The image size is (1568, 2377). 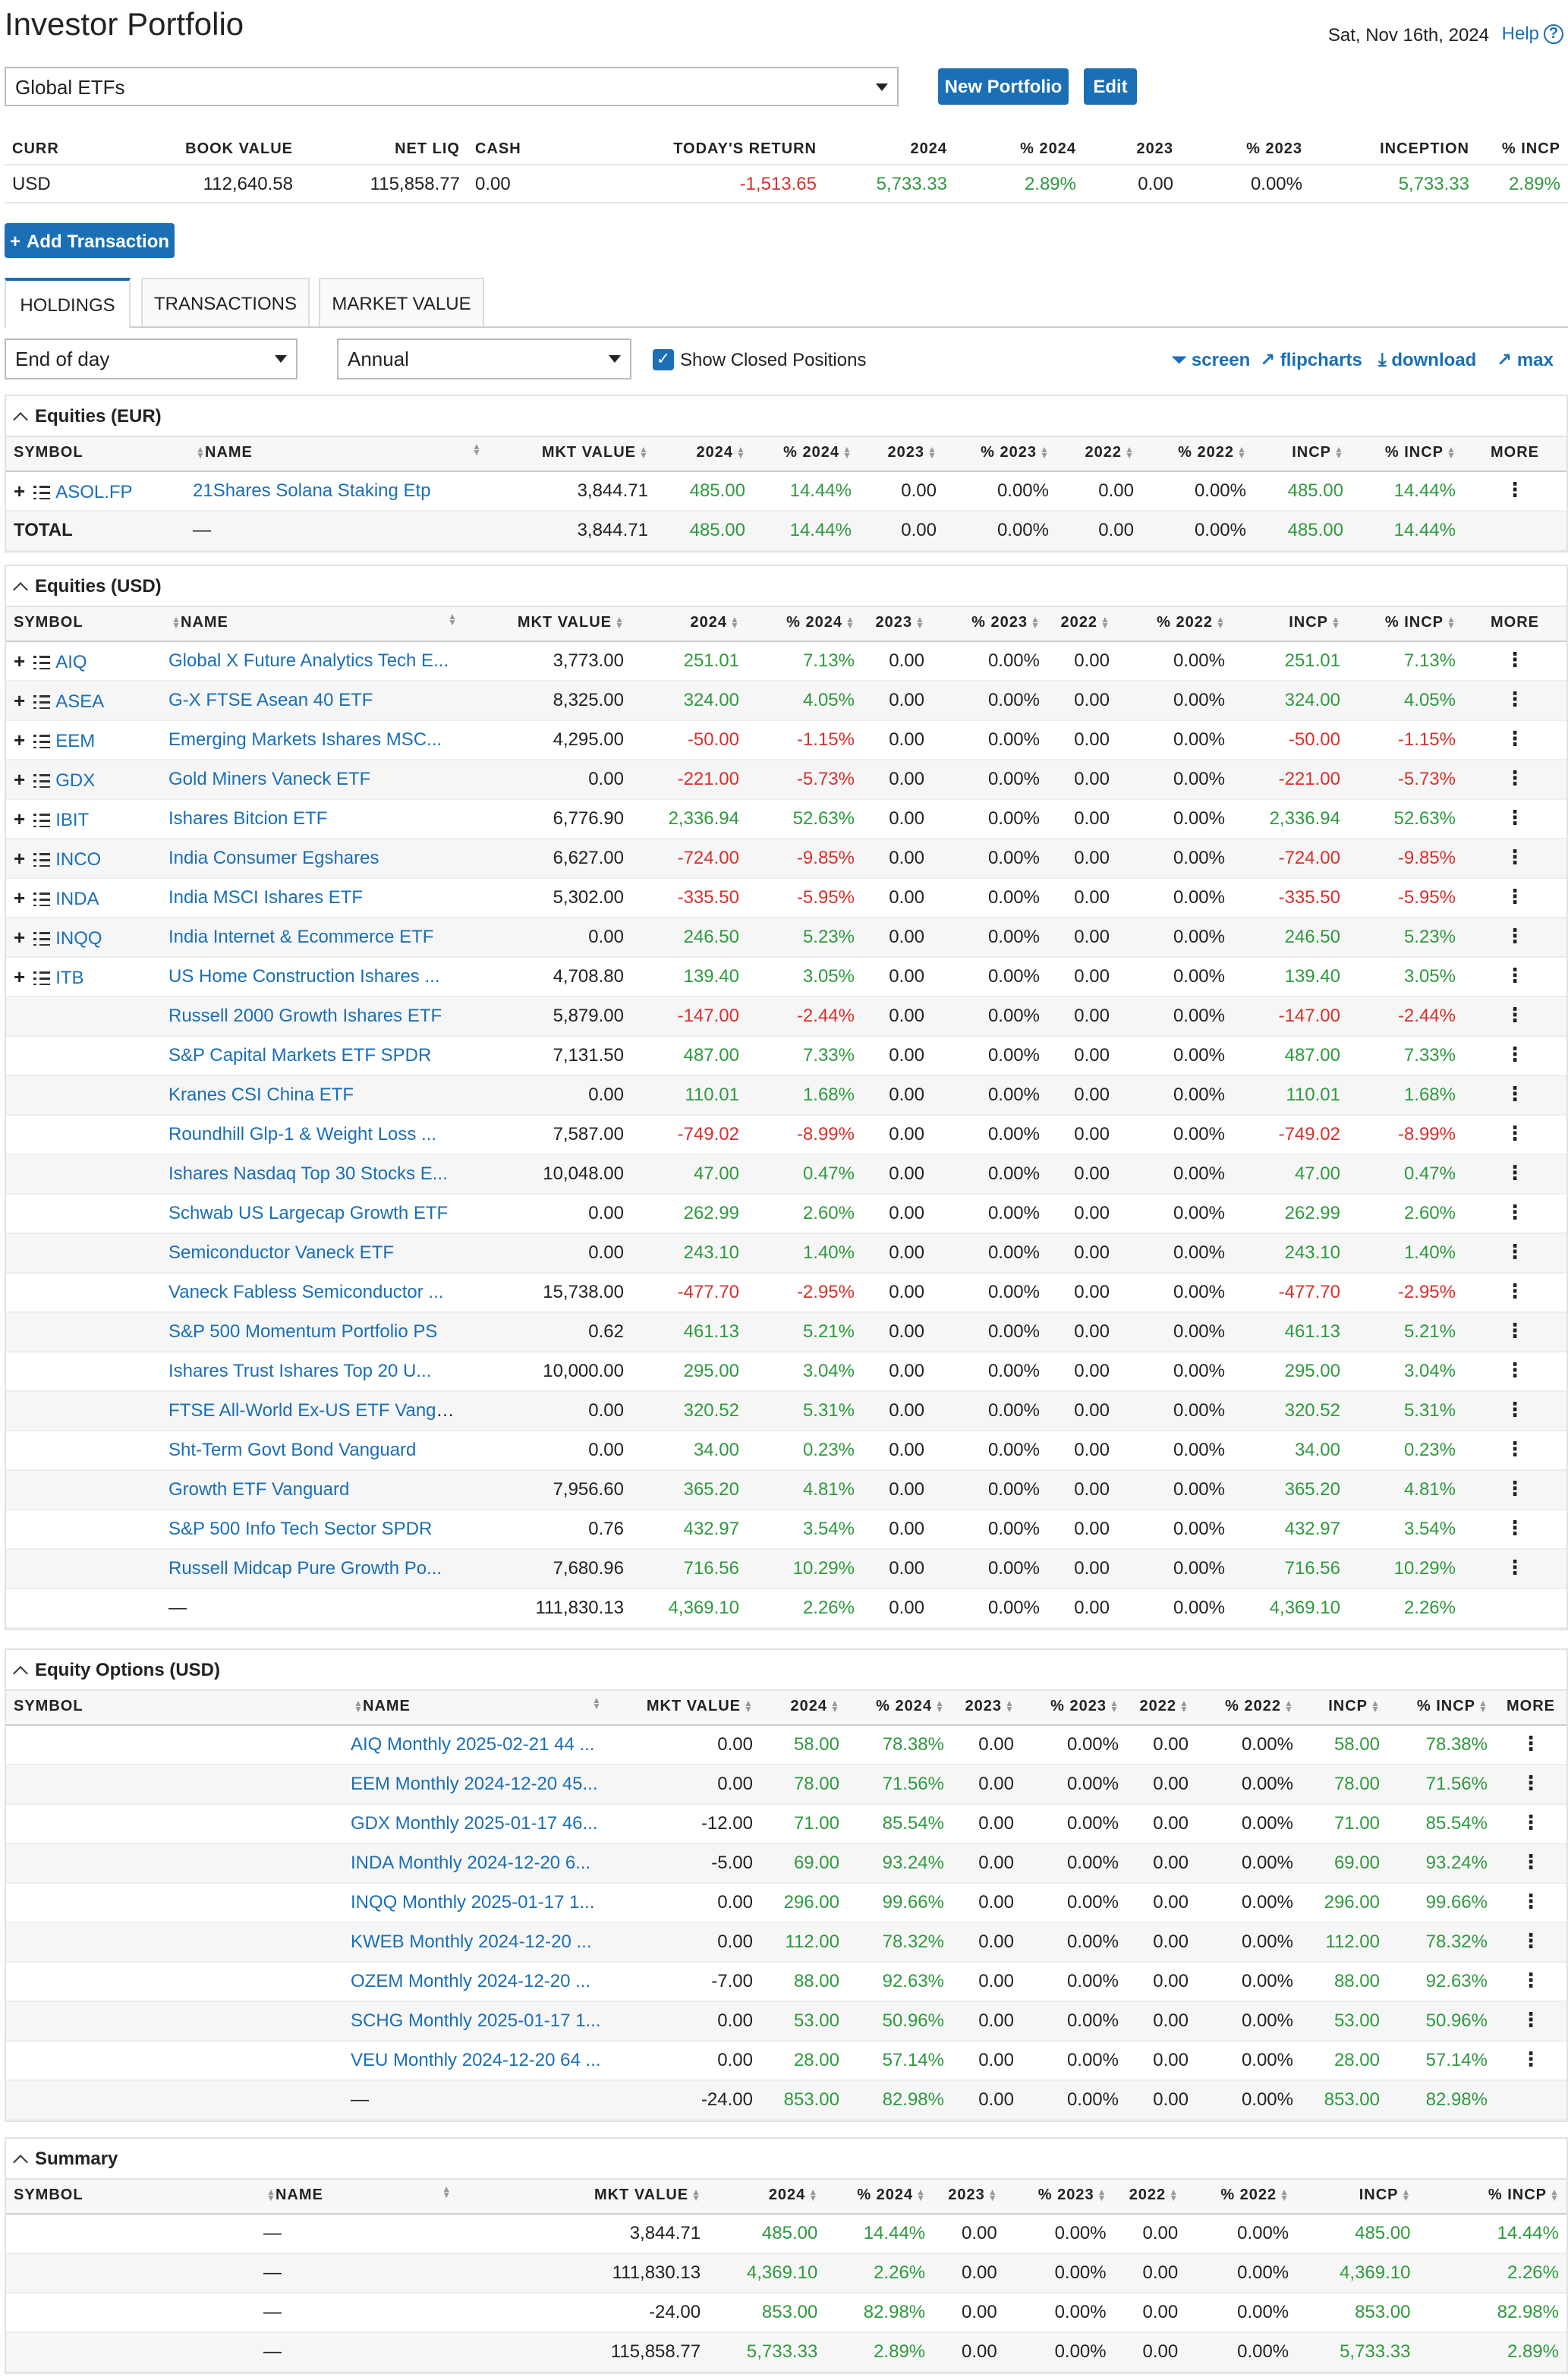 I want to click on symbol-link: ASEA, so click(x=79, y=700).